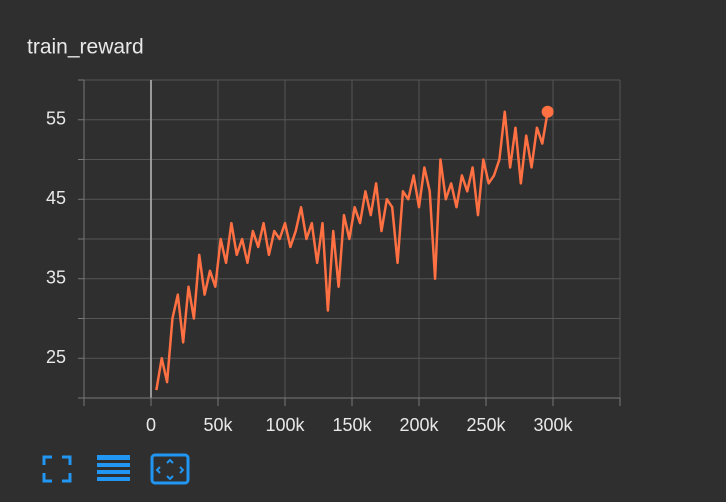 The width and height of the screenshot is (726, 502). What do you see at coordinates (57, 469) in the screenshot?
I see `fullscreen-button` at bounding box center [57, 469].